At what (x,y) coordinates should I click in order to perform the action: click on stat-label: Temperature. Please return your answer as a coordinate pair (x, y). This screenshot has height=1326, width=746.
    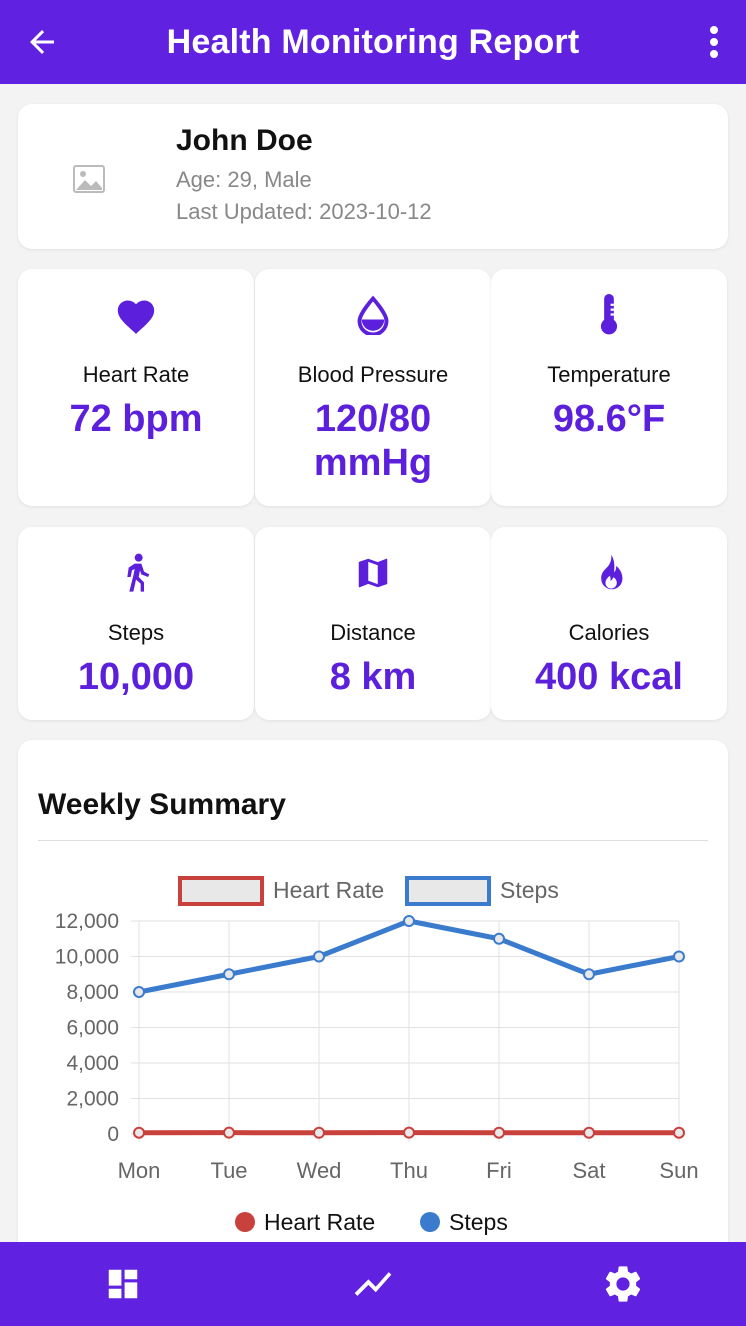
    Looking at the image, I should click on (609, 374).